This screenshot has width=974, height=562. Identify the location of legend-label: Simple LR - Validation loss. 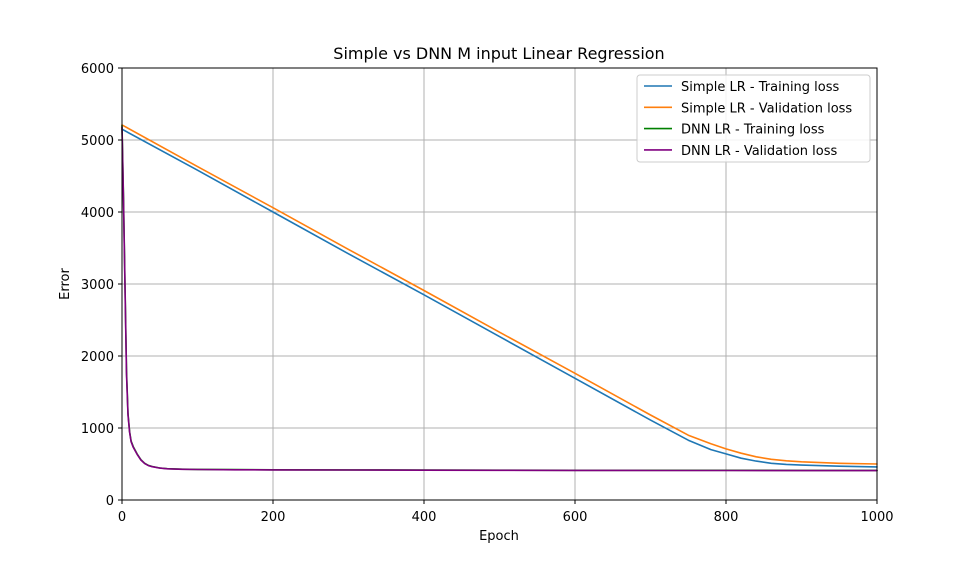
(766, 108).